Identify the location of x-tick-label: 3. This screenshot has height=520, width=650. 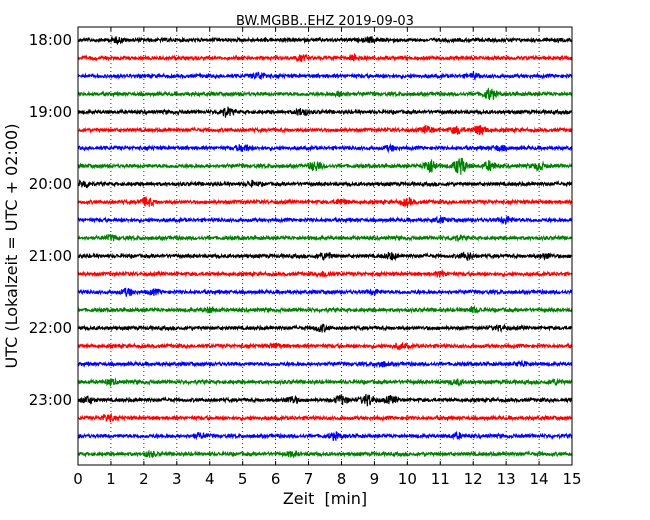
(177, 479).